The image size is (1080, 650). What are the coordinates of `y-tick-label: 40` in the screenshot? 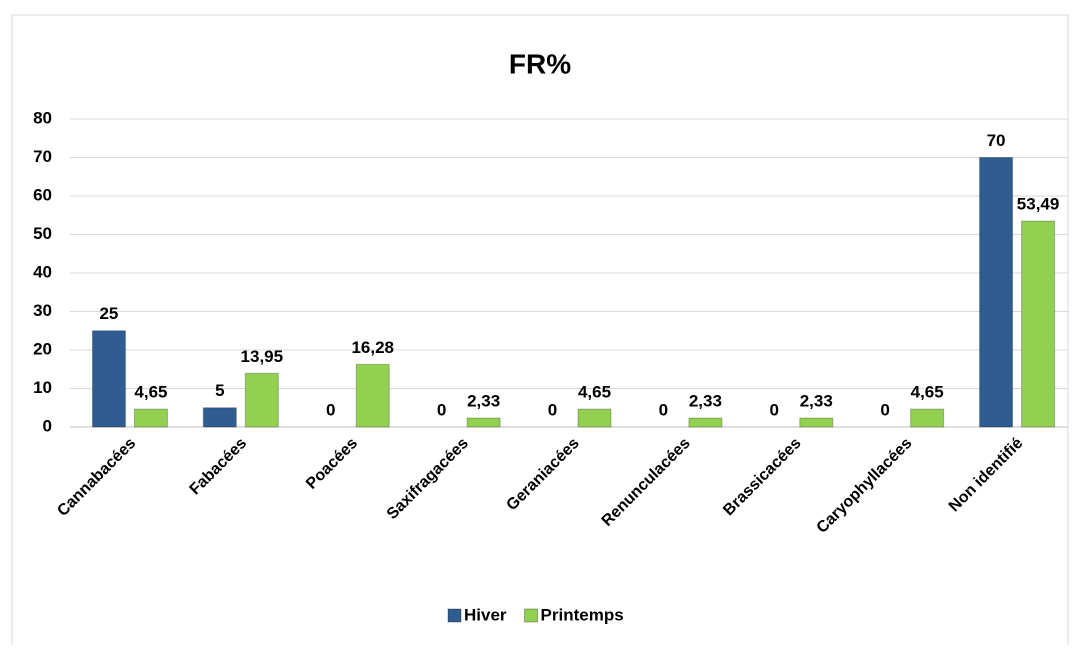 It's located at (42, 271).